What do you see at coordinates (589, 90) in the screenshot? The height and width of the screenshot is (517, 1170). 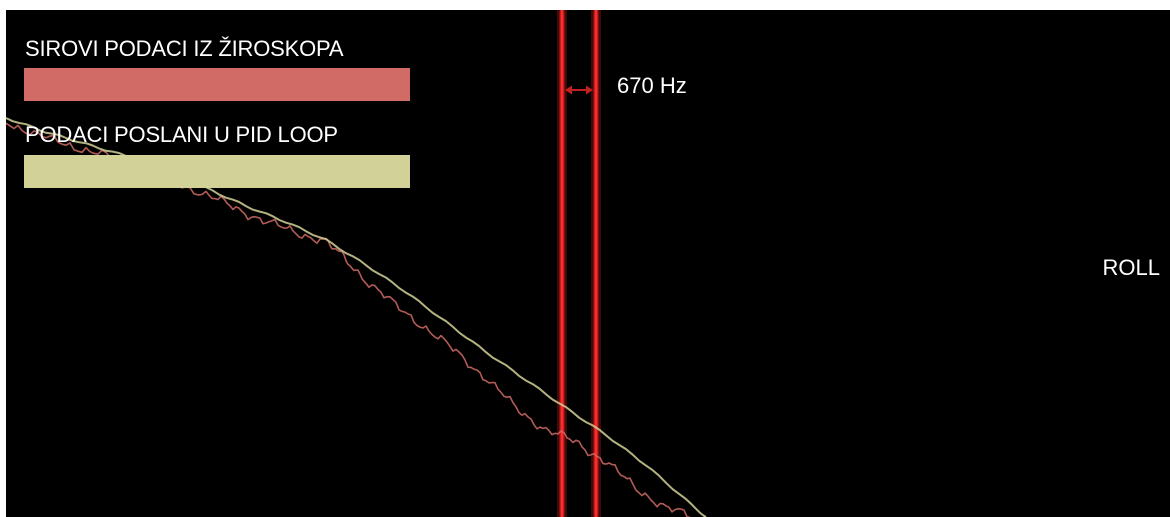 I see `arrow-head-right` at bounding box center [589, 90].